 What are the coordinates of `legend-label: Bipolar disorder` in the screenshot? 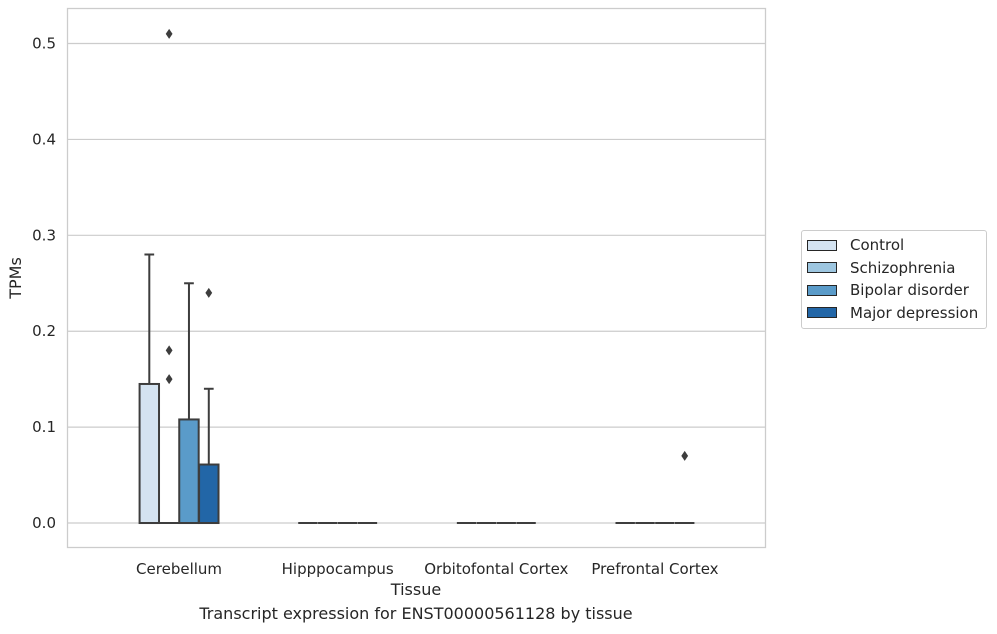 It's located at (909, 290).